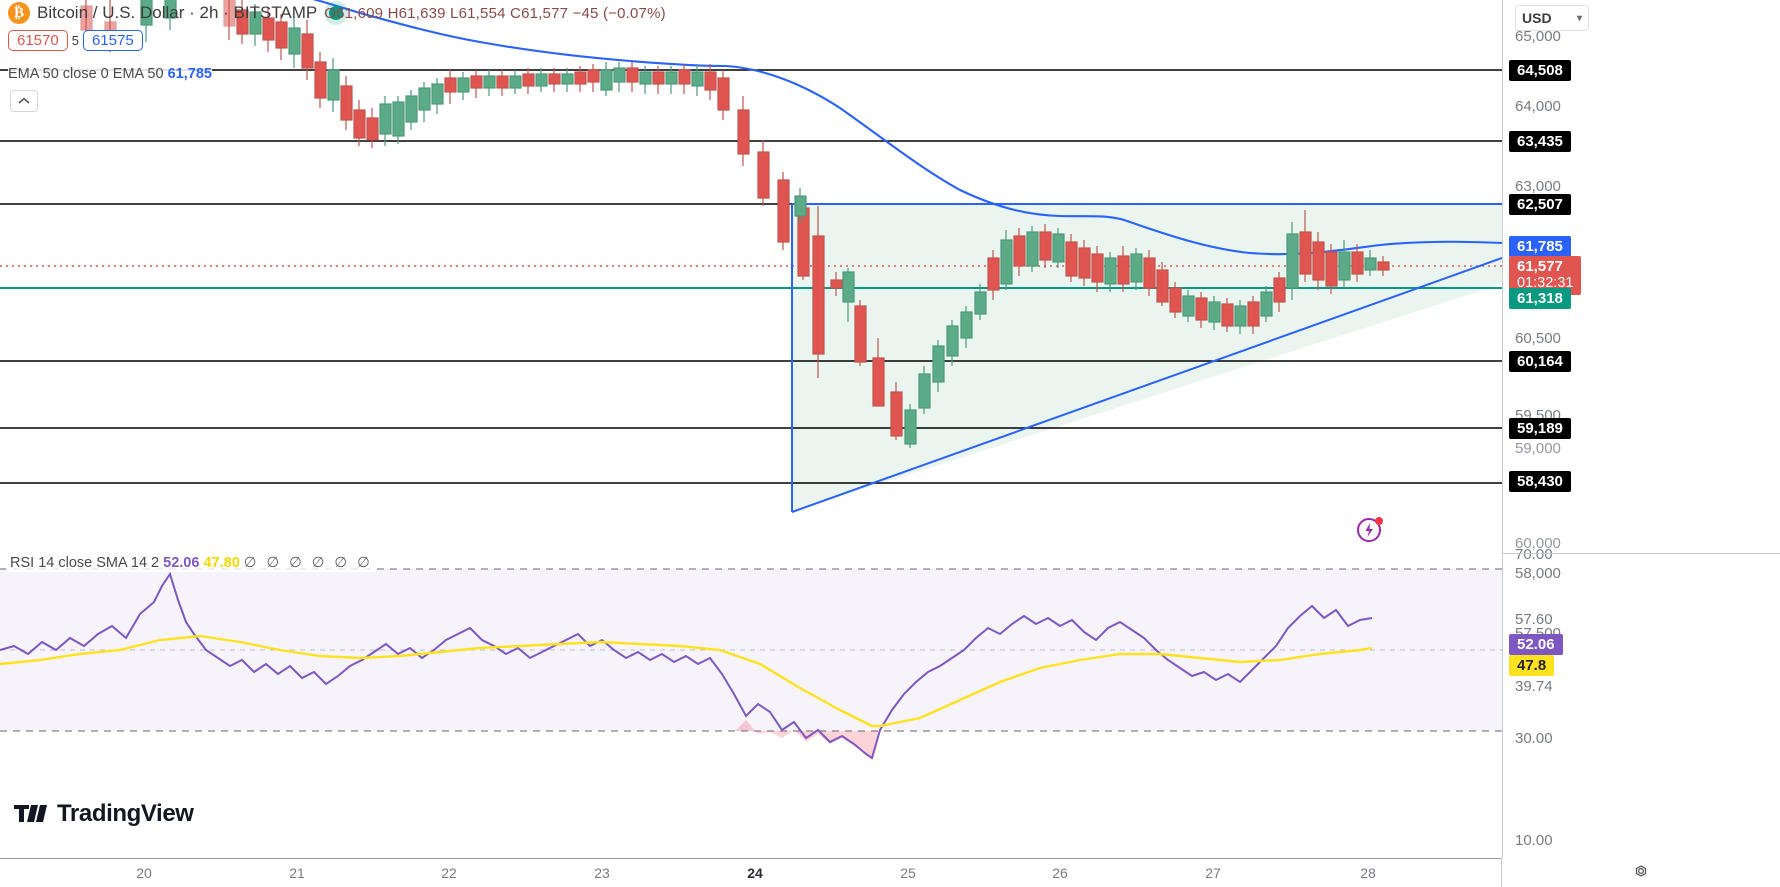 The height and width of the screenshot is (887, 1780). I want to click on chevron-up-icon, so click(24, 100).